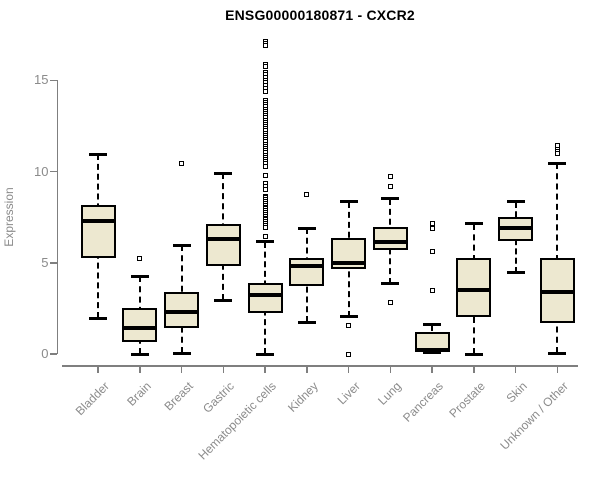  What do you see at coordinates (9, 217) in the screenshot?
I see `y-axis-label: Expression` at bounding box center [9, 217].